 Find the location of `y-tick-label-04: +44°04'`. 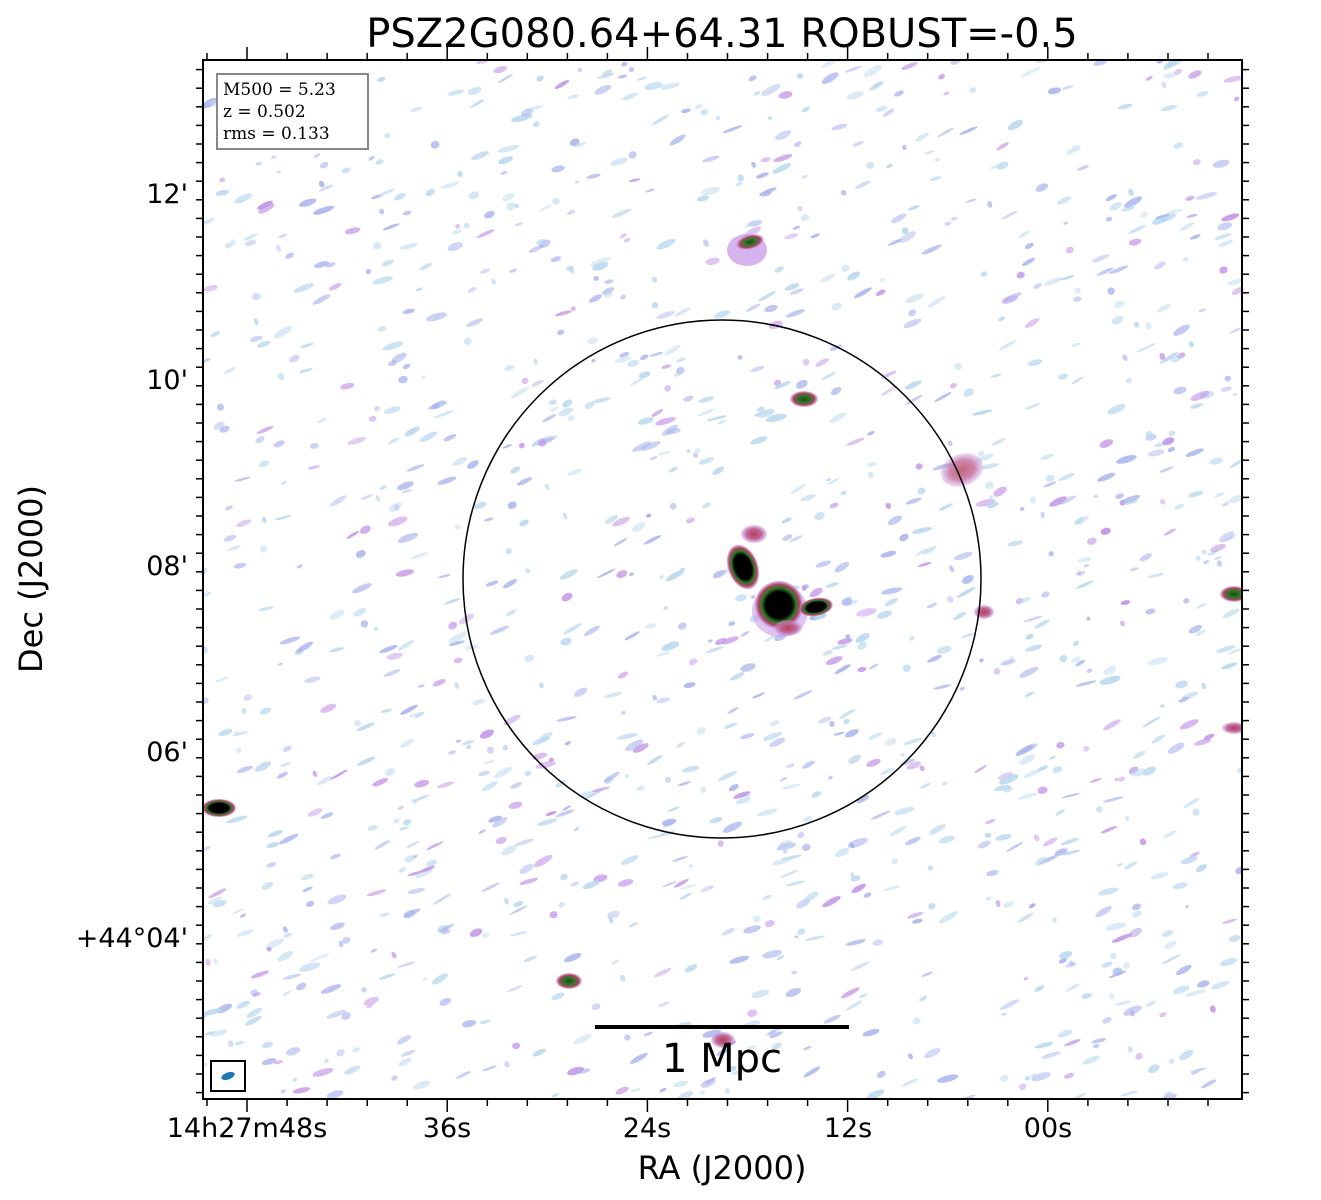

y-tick-label-04: +44°04' is located at coordinates (132, 938).